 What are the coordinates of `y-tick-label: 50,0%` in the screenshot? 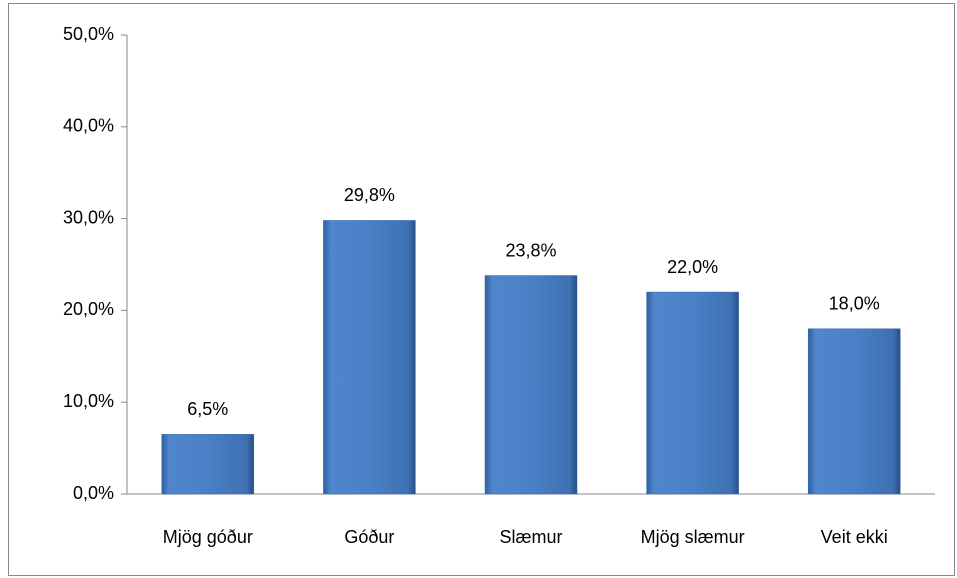 It's located at (88, 34).